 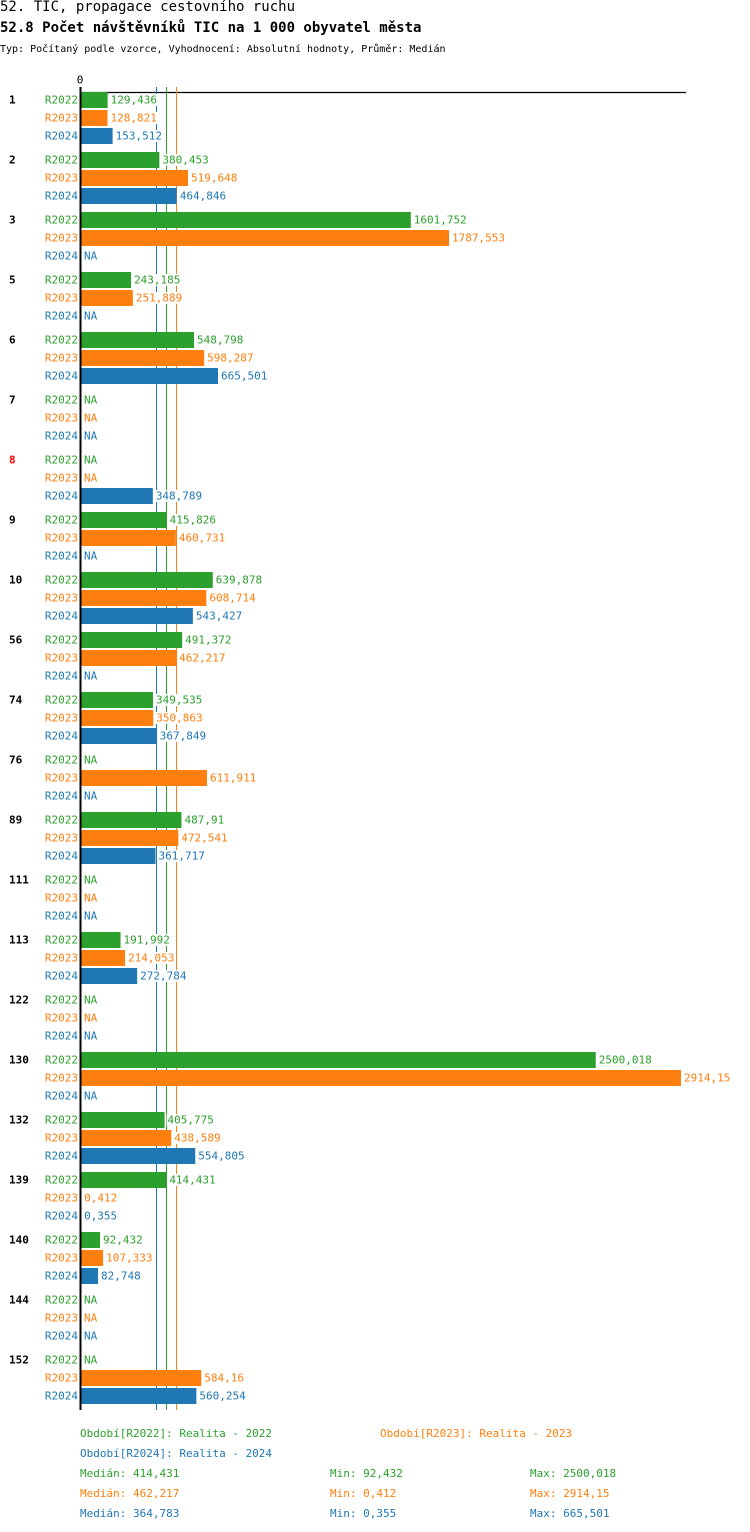 What do you see at coordinates (134, 178) in the screenshot?
I see `bar-2-r2023` at bounding box center [134, 178].